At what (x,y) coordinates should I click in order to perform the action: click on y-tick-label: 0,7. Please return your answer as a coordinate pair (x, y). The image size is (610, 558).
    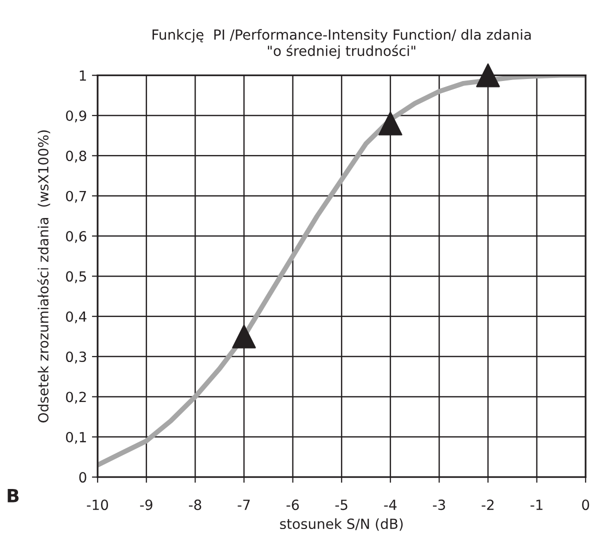
    Looking at the image, I should click on (76, 196).